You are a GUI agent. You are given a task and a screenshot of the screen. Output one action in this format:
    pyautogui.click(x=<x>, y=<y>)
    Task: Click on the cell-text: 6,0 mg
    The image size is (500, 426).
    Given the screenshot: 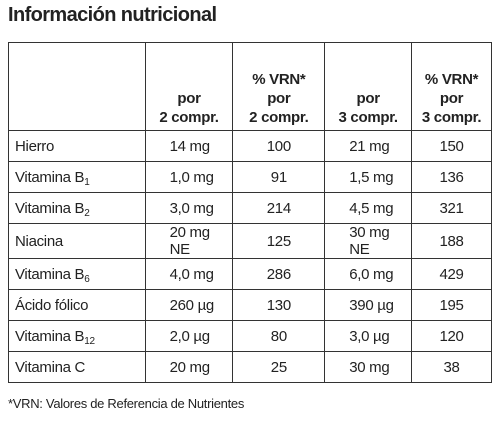 What is the action you would take?
    pyautogui.click(x=371, y=274)
    